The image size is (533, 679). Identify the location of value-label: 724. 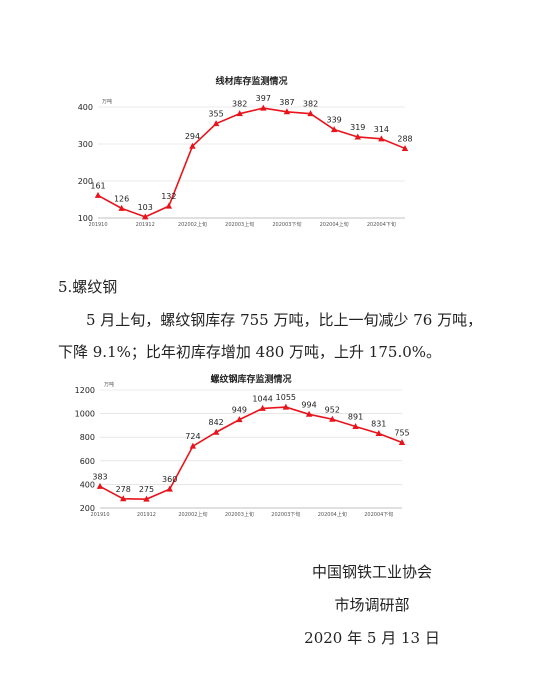
(192, 436).